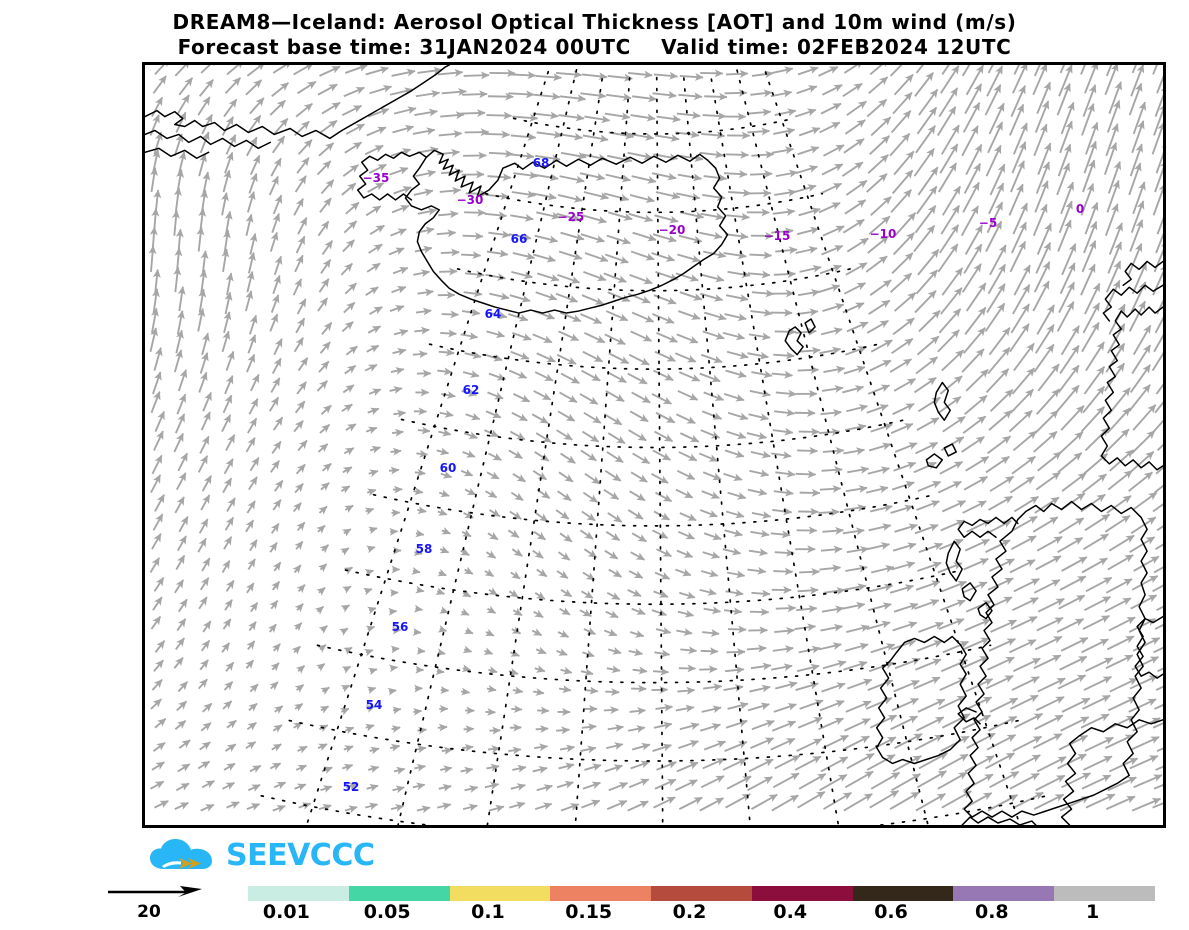 Image resolution: width=1189 pixels, height=930 pixels. Describe the element at coordinates (1131, 388) in the screenshot. I see `coastline-norway` at that location.